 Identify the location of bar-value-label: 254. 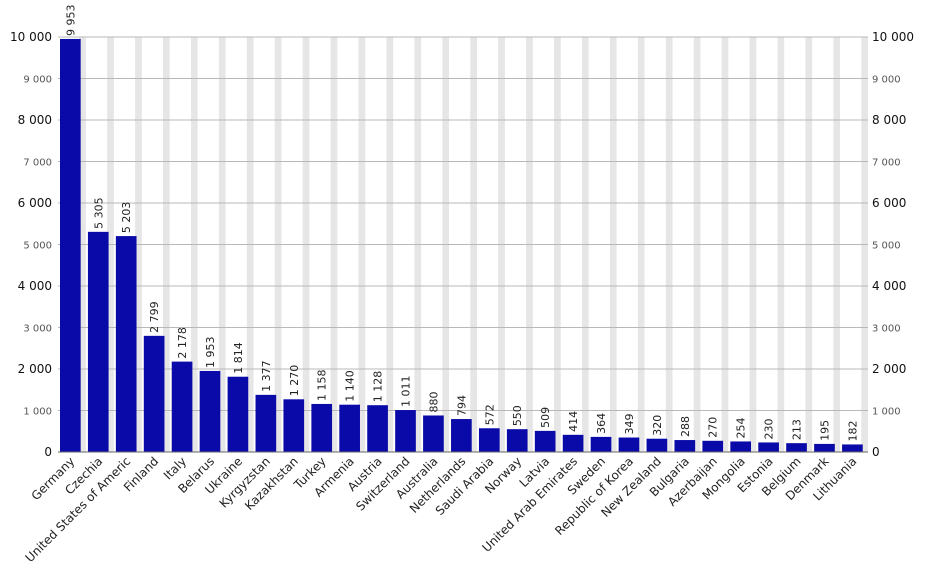
(741, 427).